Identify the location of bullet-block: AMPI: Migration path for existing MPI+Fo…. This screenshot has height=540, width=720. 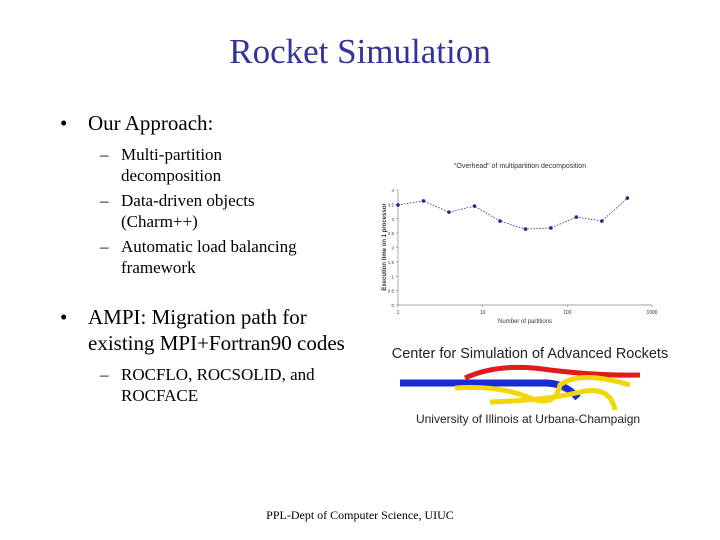
(208, 355).